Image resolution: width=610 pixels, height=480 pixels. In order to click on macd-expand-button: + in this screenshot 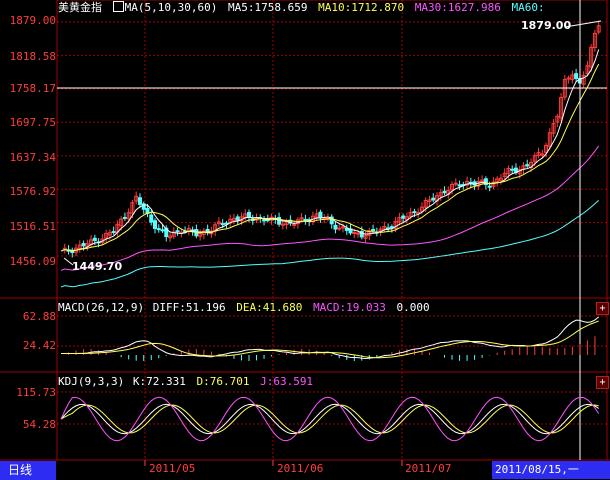, I will do `click(602, 308)`.